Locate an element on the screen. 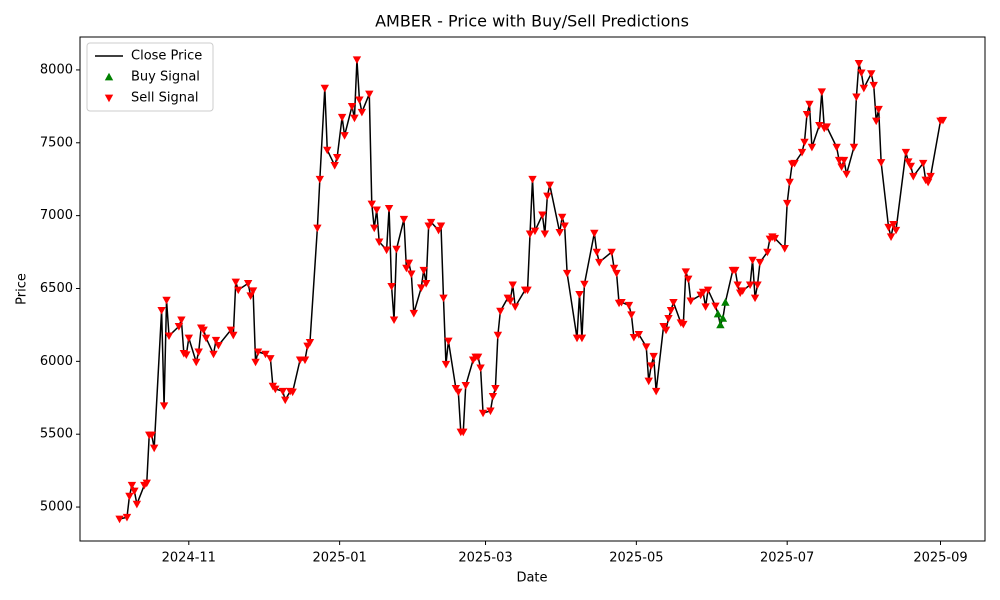 The height and width of the screenshot is (600, 1000). legend: Close Price Buy Signal Sell Signal is located at coordinates (150, 77).